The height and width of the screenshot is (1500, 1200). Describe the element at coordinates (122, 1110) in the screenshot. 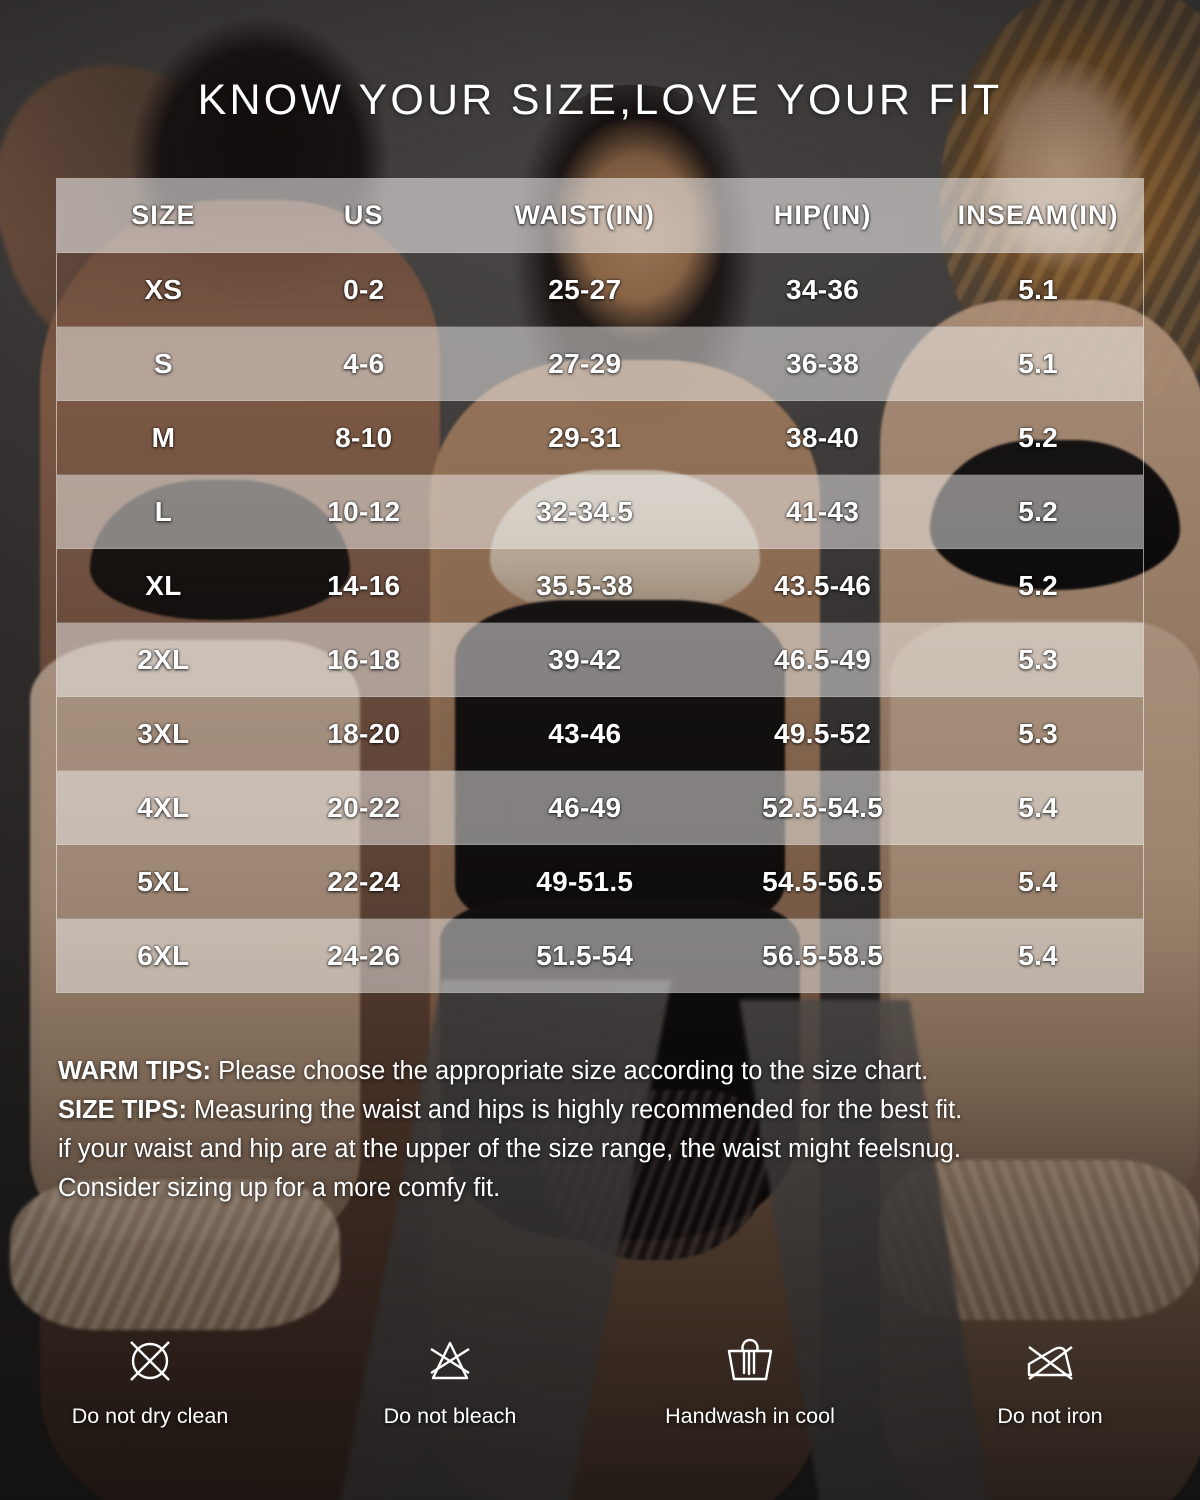

I see `size-tips-label: SIZE TIPS:` at that location.